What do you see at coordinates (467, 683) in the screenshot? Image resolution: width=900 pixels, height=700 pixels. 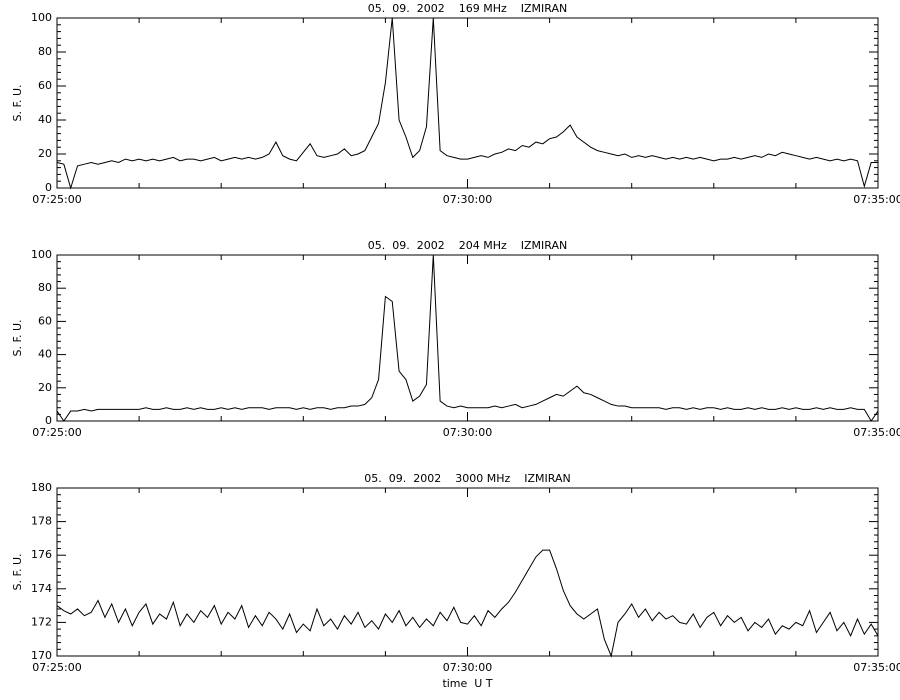 I see `x-axis-label: time U T` at bounding box center [467, 683].